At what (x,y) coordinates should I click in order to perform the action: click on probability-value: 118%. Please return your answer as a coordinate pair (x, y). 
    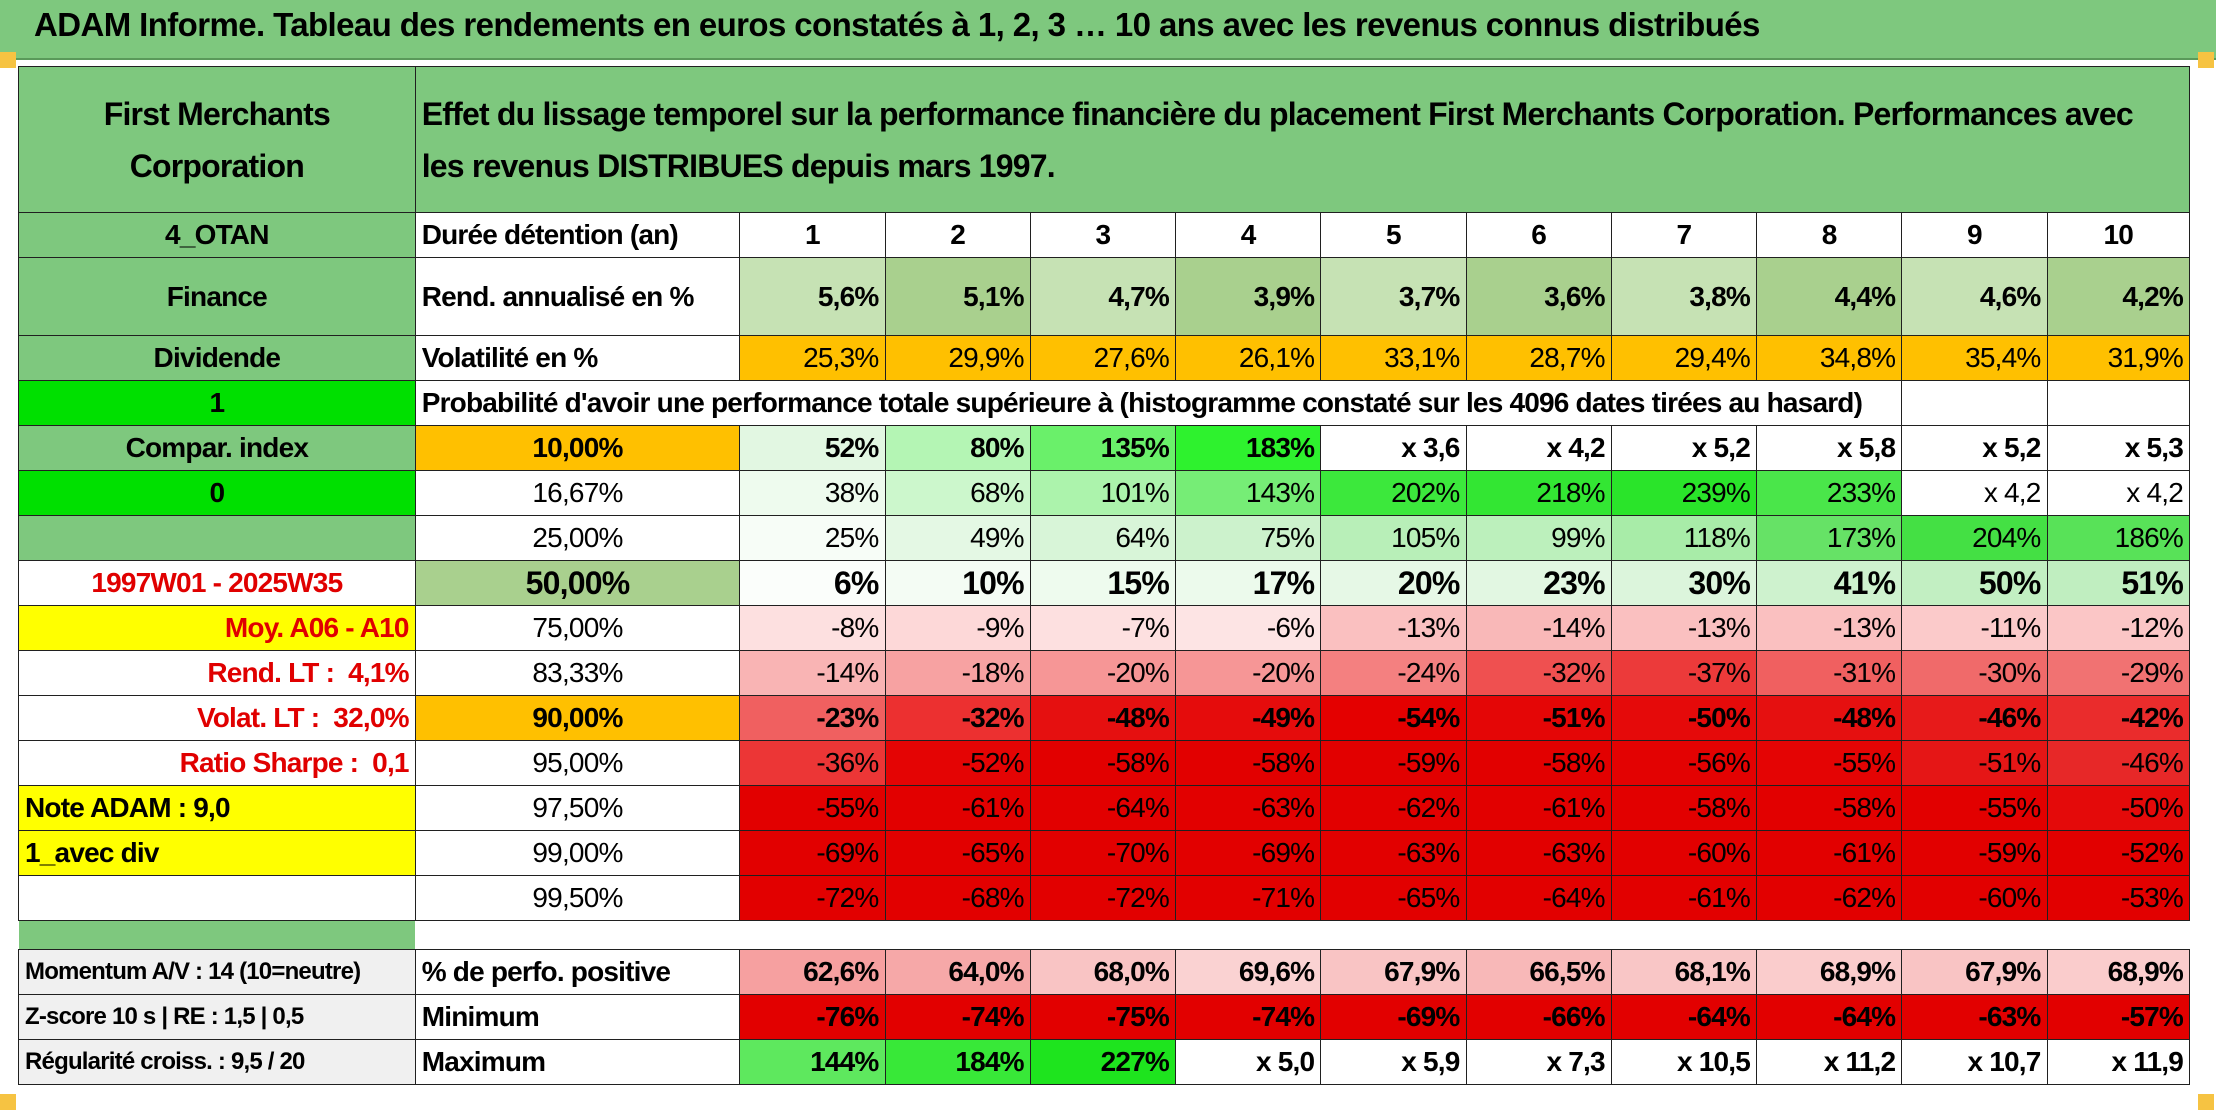
    Looking at the image, I should click on (1684, 538).